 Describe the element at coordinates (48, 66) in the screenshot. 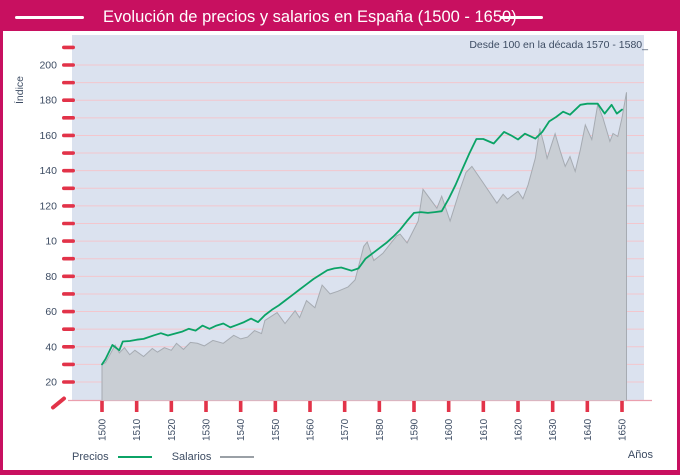

I see `y-tick-label: 200` at that location.